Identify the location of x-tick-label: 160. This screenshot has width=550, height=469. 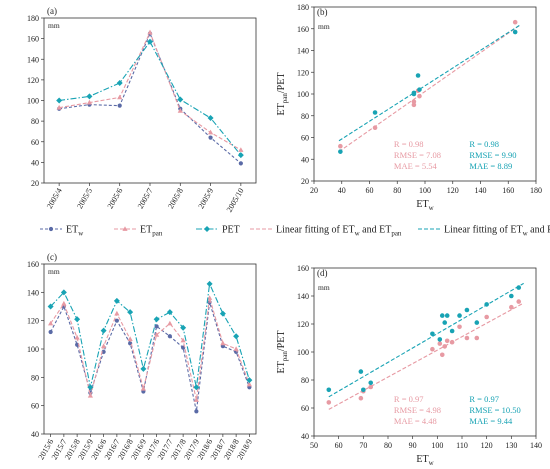
(508, 190).